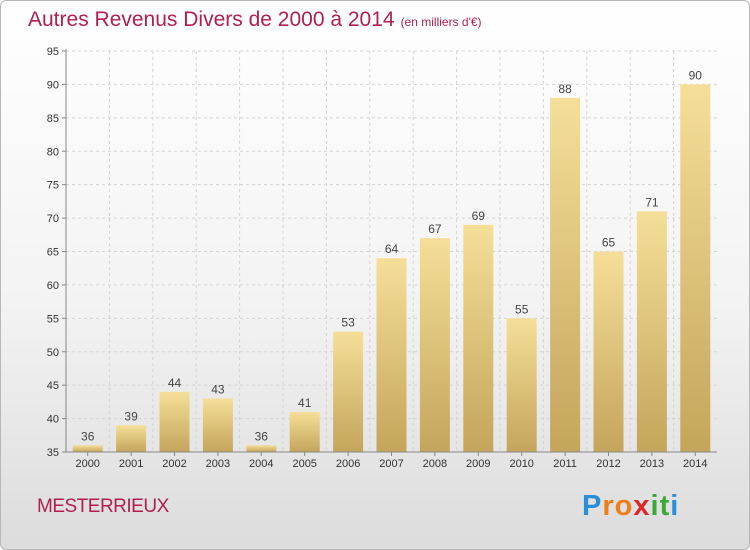  Describe the element at coordinates (53, 253) in the screenshot. I see `y-tick-label: 65` at that location.